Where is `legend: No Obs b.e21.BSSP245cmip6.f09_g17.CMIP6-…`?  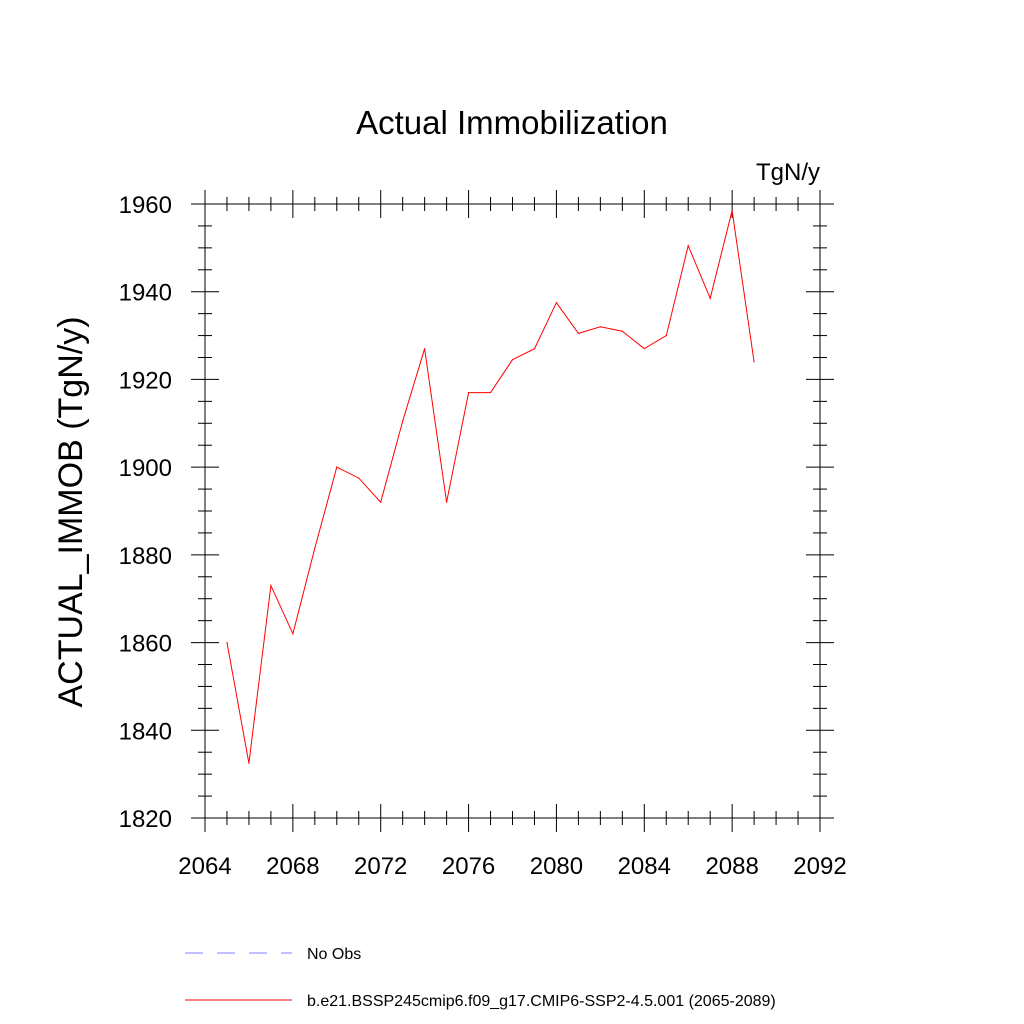
legend: No Obs b.e21.BSSP245cmip6.f09_g17.CMIP6-… is located at coordinates (480, 978).